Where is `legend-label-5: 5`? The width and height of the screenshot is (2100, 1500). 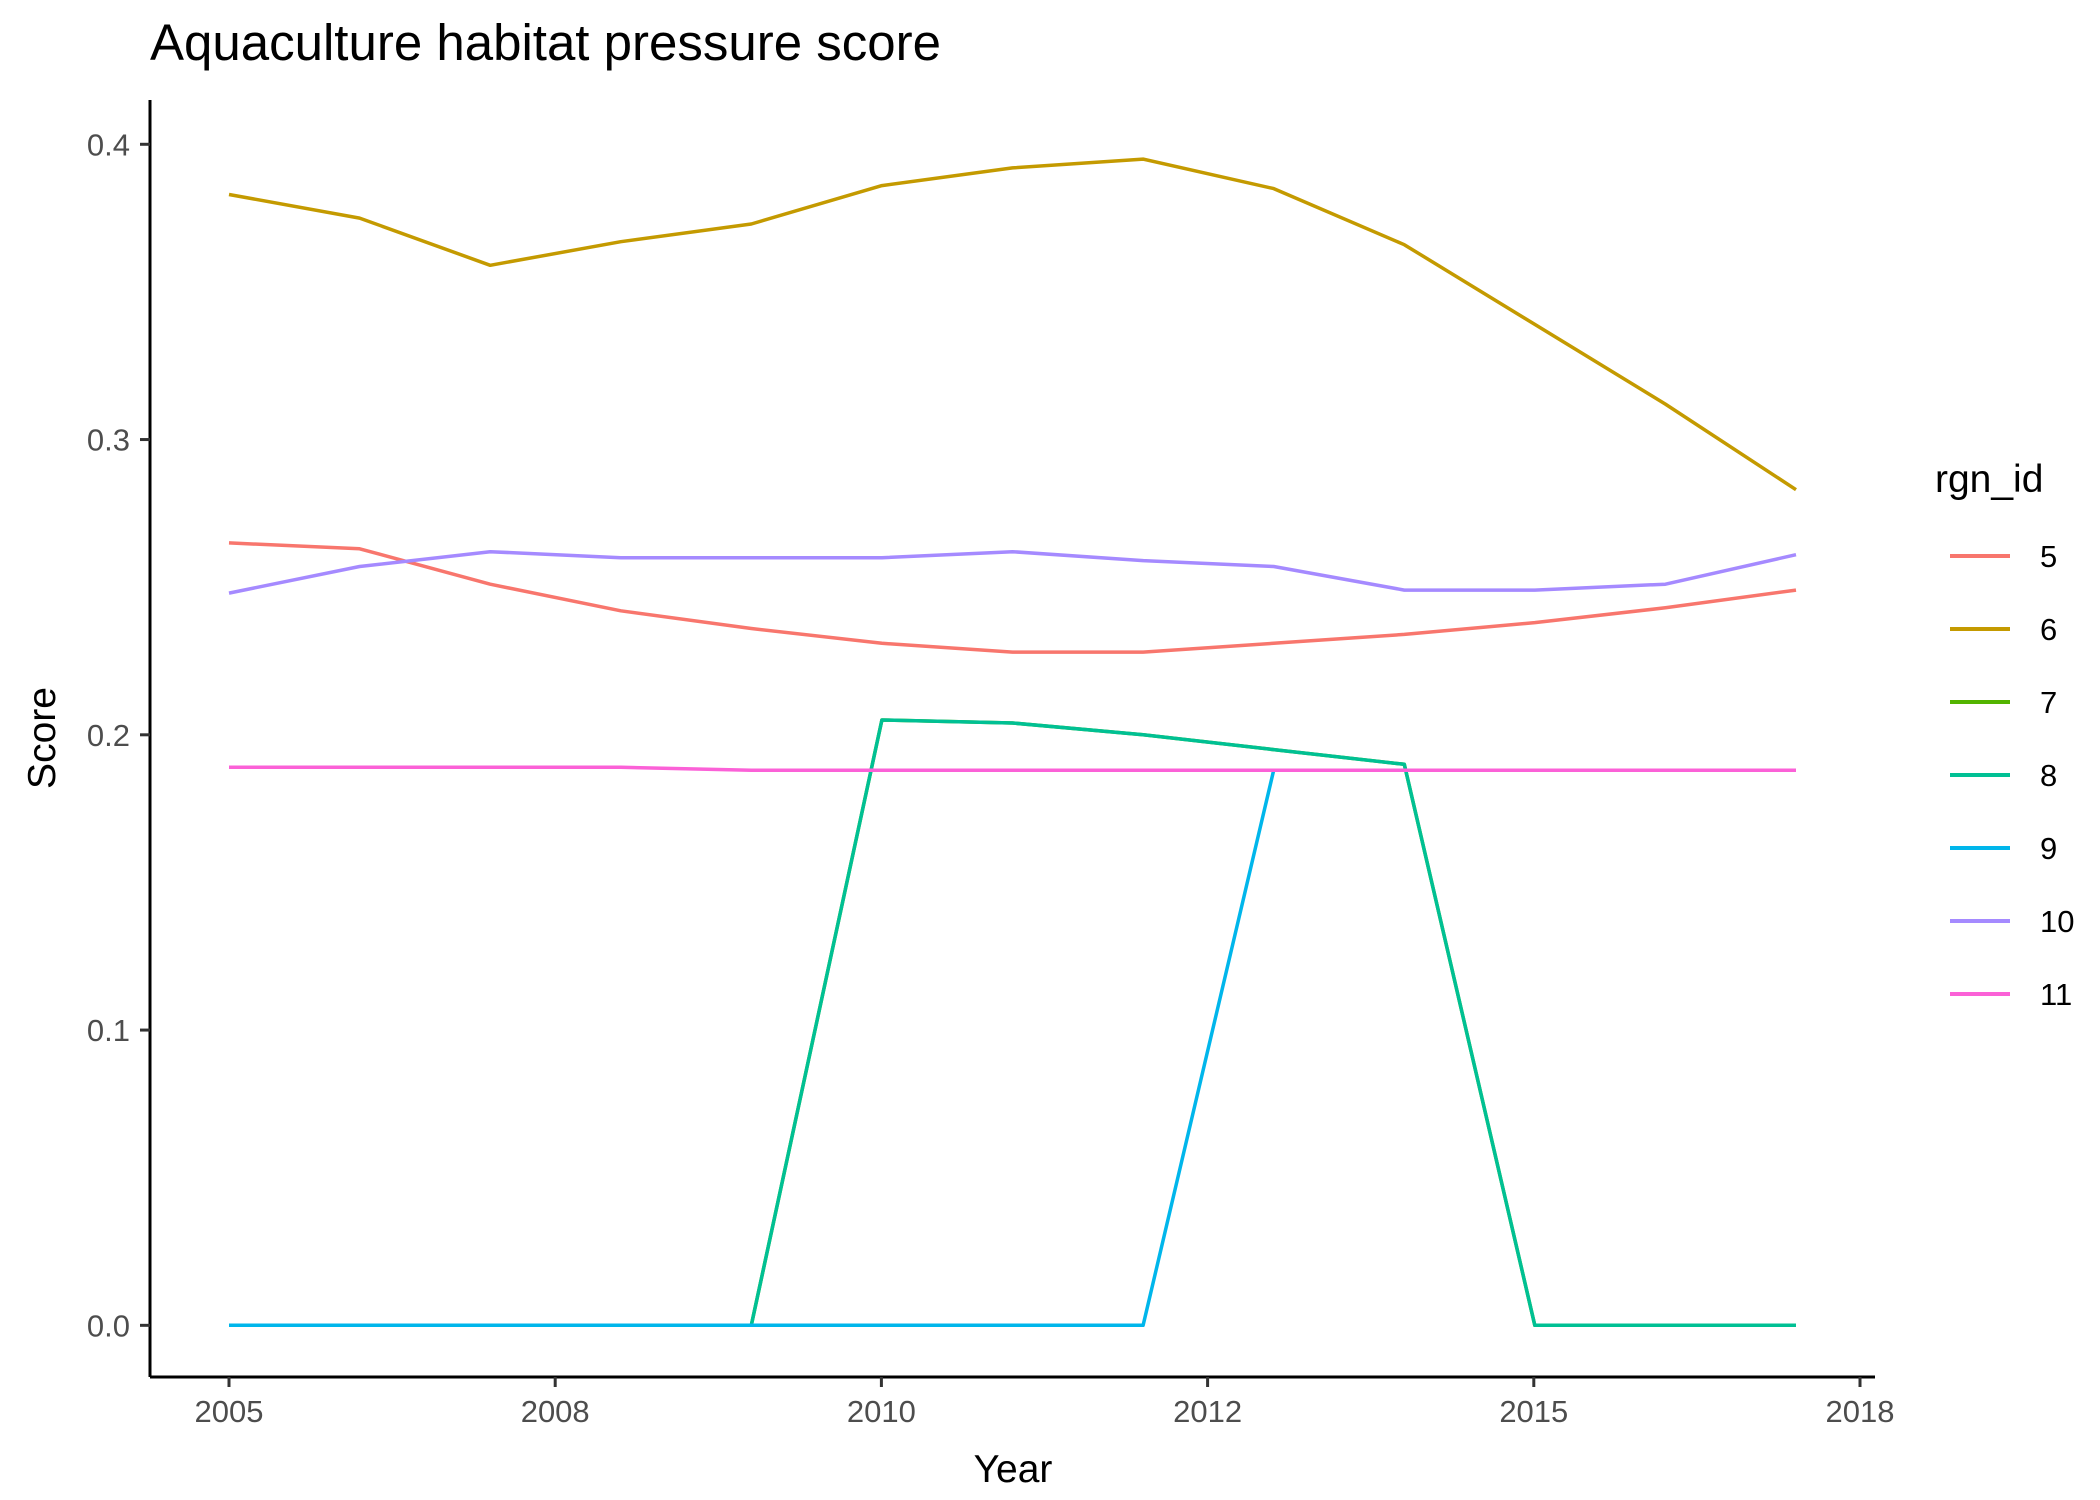 legend-label-5: 5 is located at coordinates (2048, 556).